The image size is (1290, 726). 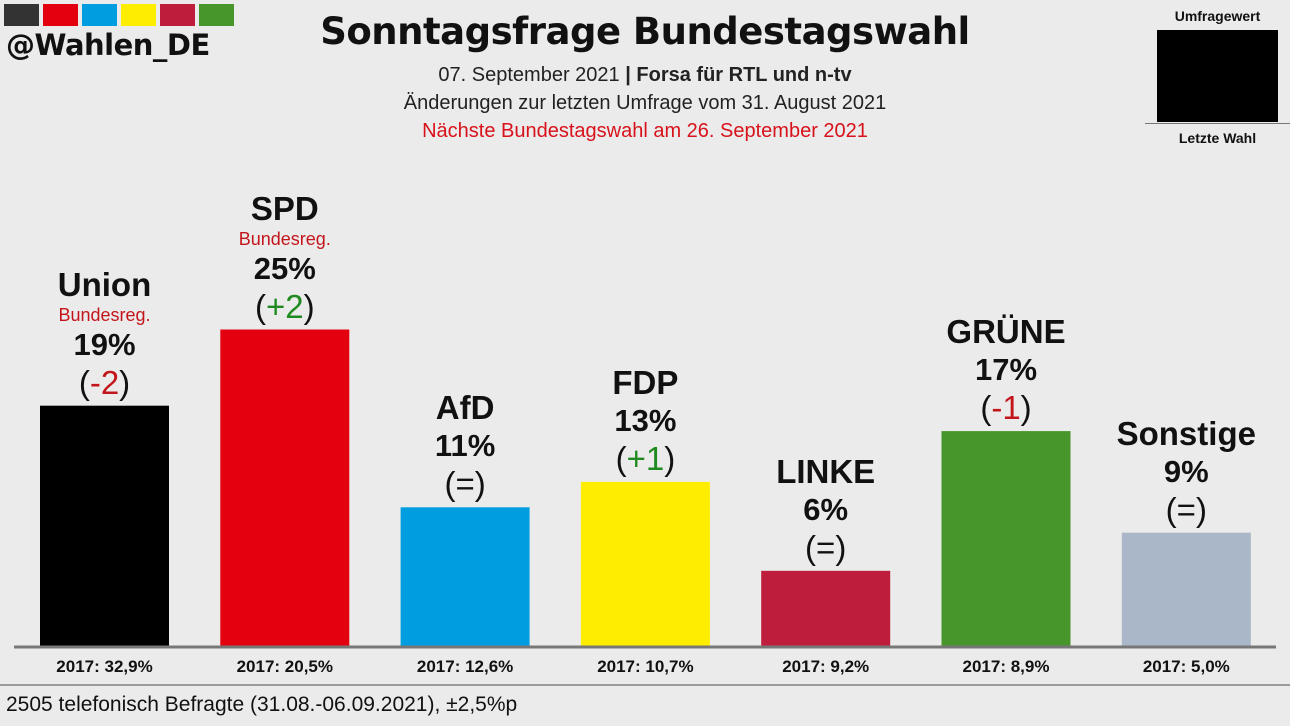 I want to click on party-name: LINKE, so click(x=826, y=471).